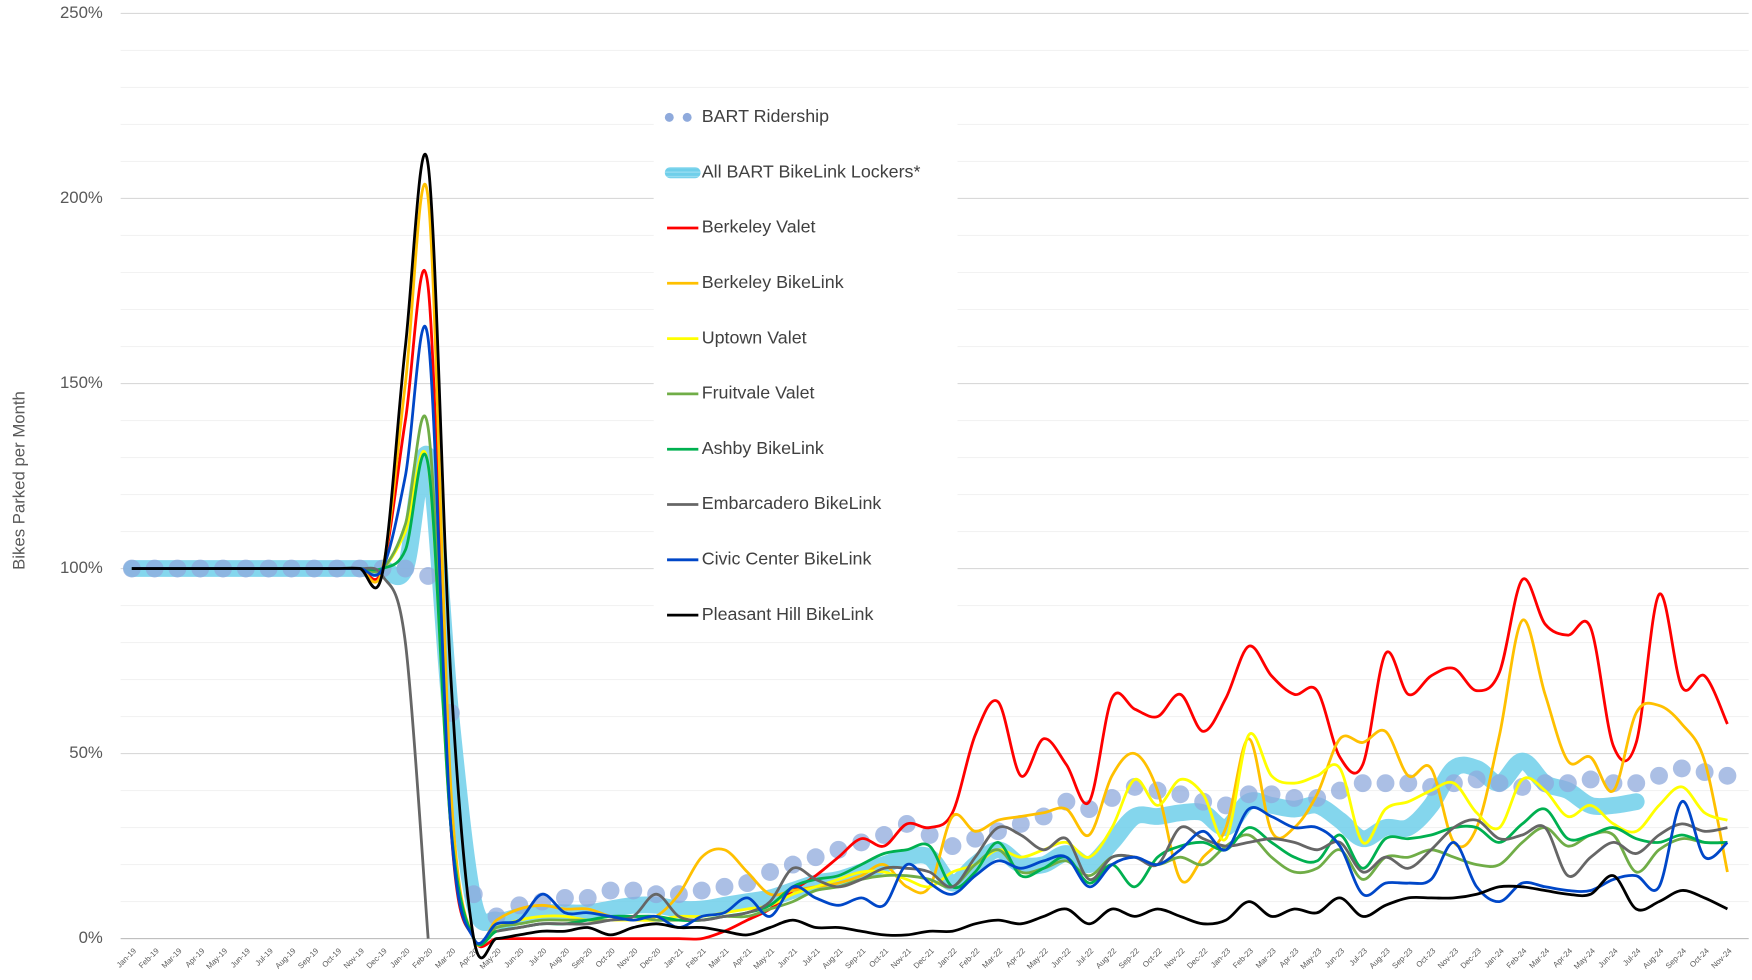 This screenshot has height=980, width=1752. I want to click on x-tick-label: Dec-23, so click(1471, 958).